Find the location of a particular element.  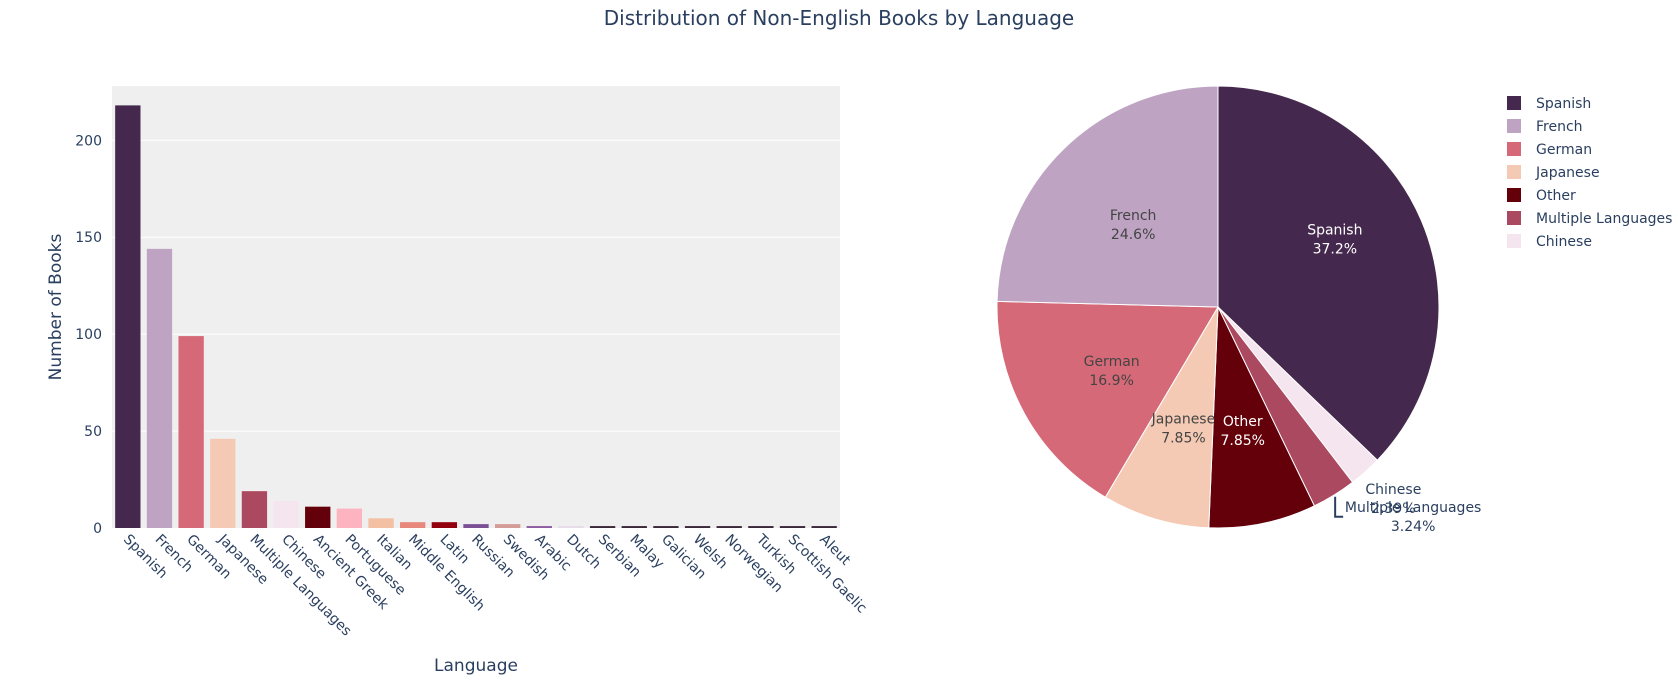

pie-slice-label: Spanish is located at coordinates (1334, 230).